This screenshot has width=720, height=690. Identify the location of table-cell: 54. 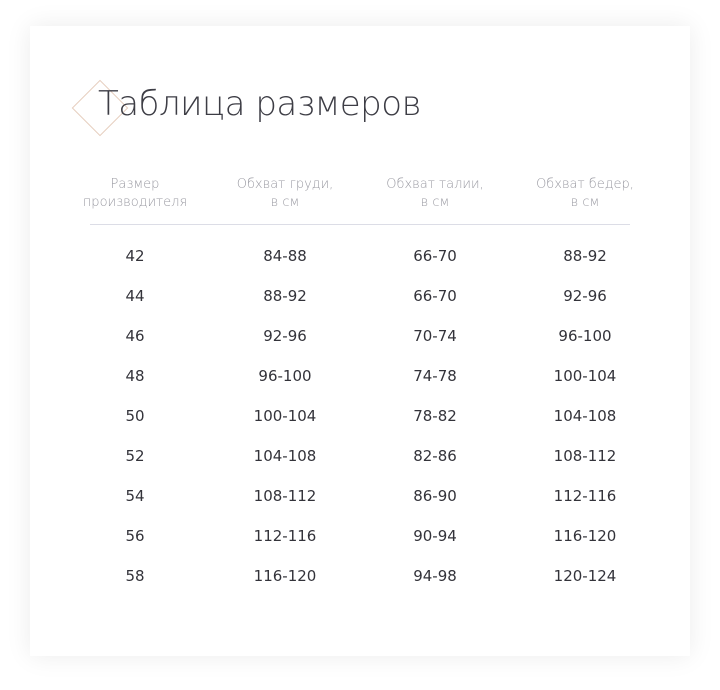
(135, 496).